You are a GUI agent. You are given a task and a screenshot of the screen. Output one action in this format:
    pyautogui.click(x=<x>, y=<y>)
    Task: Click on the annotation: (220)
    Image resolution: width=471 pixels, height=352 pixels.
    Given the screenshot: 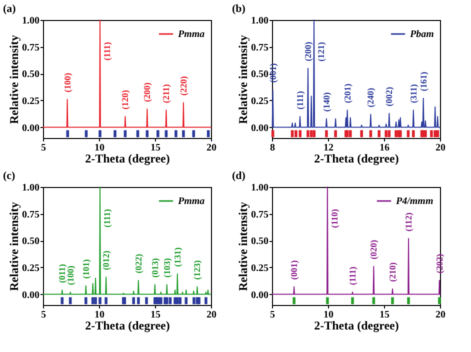 What is the action you would take?
    pyautogui.click(x=183, y=86)
    